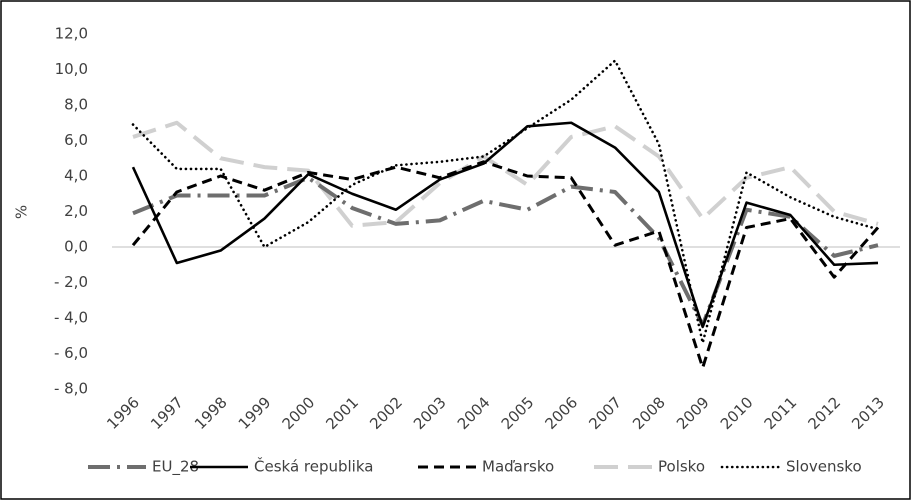  What do you see at coordinates (681, 467) in the screenshot?
I see `legend-label: Polsko` at bounding box center [681, 467].